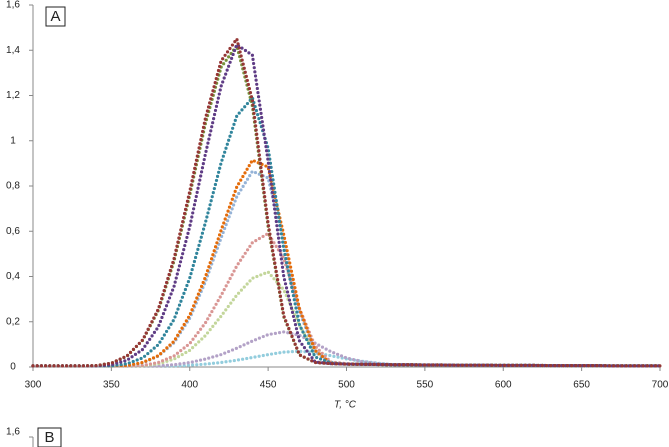  What do you see at coordinates (13, 186) in the screenshot?
I see `y-tick-label: 0,8` at bounding box center [13, 186].